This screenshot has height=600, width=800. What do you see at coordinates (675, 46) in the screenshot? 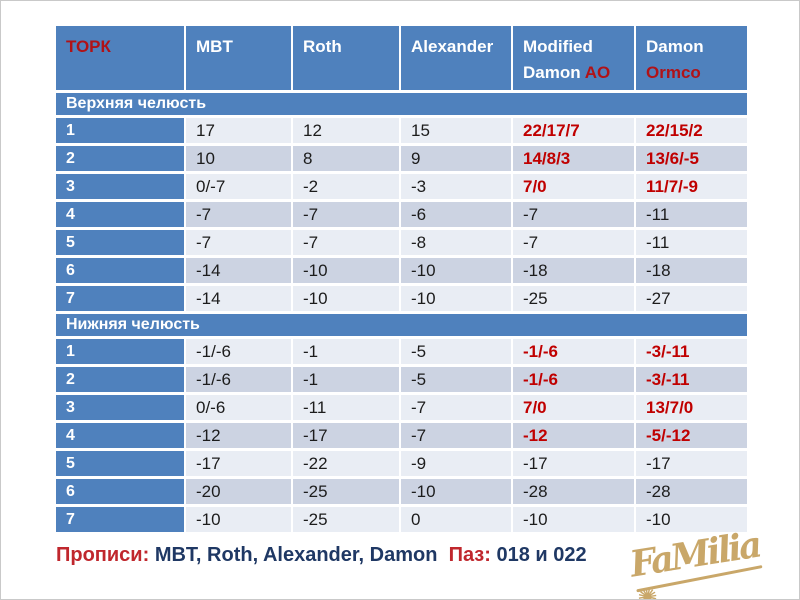
I see `header-segment: Damon` at bounding box center [675, 46].